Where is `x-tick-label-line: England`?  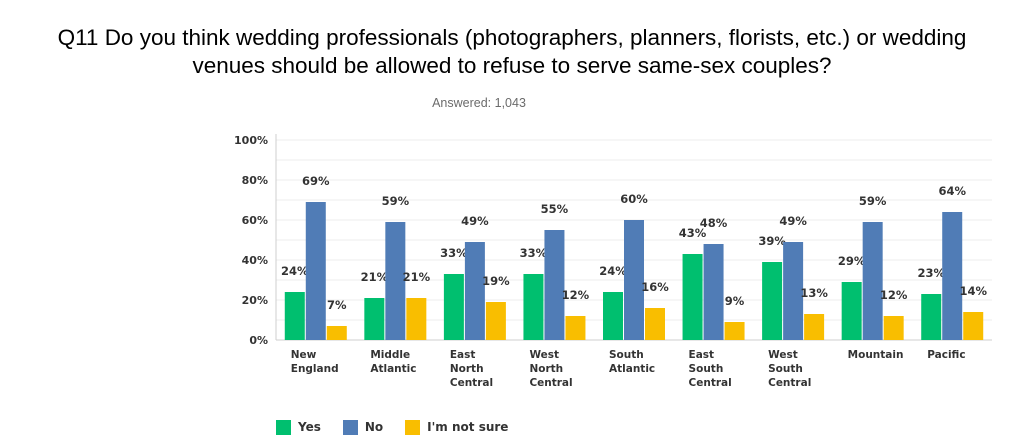
x-tick-label-line: England is located at coordinates (315, 369).